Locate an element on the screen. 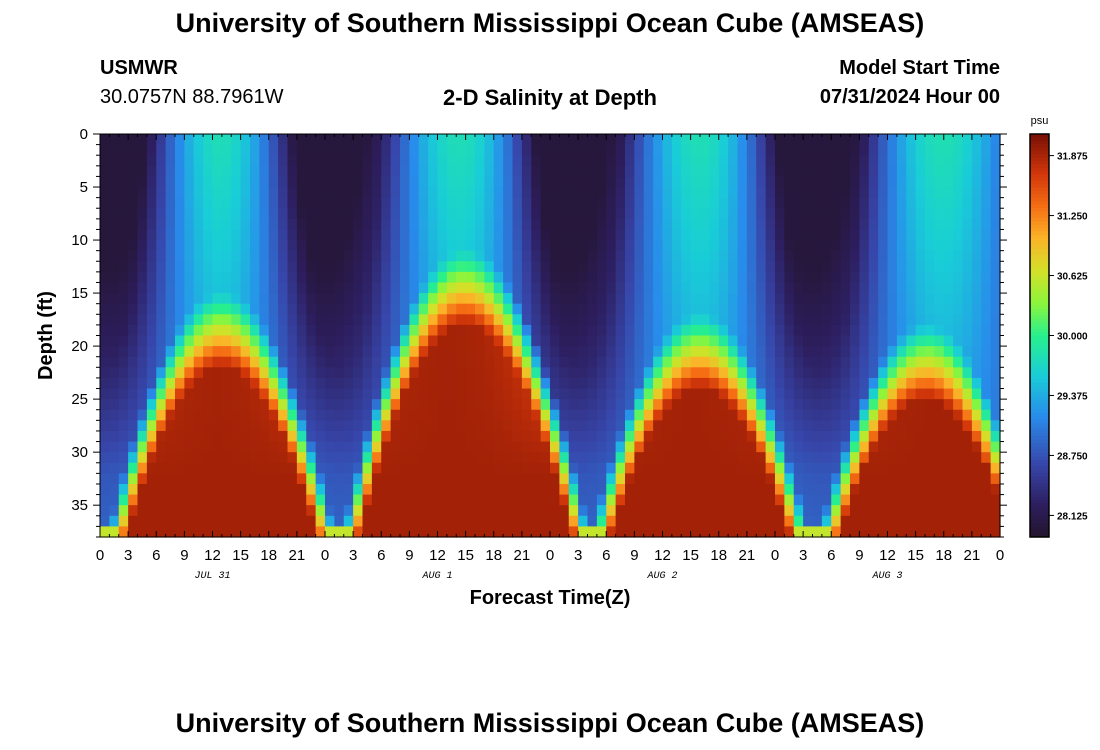  x-axis-title: Forecast Time(Z) is located at coordinates (550, 598).